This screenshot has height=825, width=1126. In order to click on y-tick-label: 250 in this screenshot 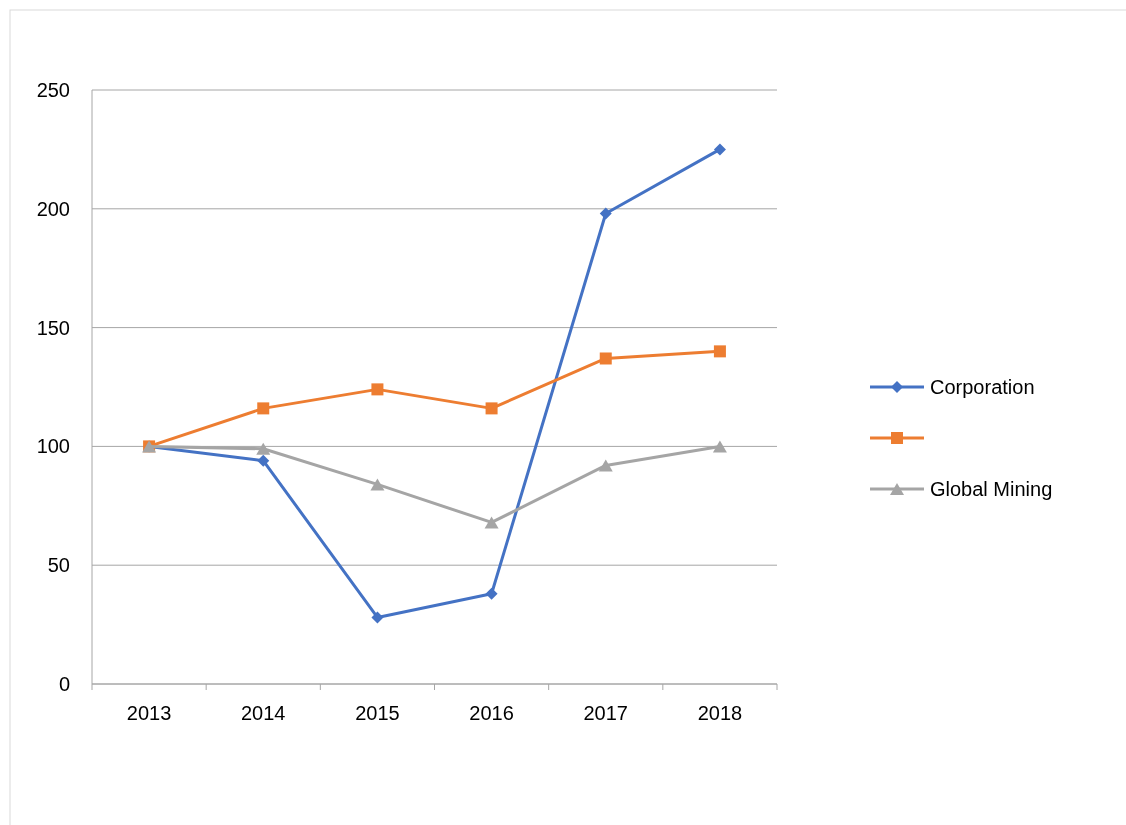, I will do `click(53, 90)`.